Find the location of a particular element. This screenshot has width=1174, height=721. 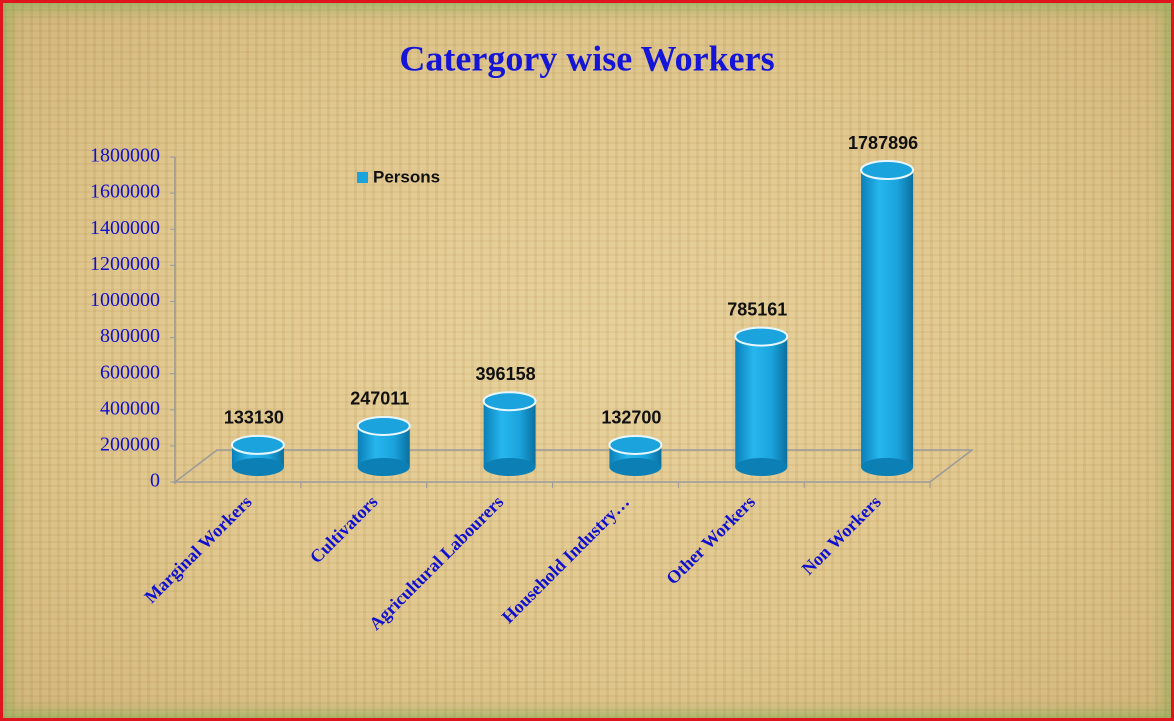

value-label: 133130 is located at coordinates (254, 418).